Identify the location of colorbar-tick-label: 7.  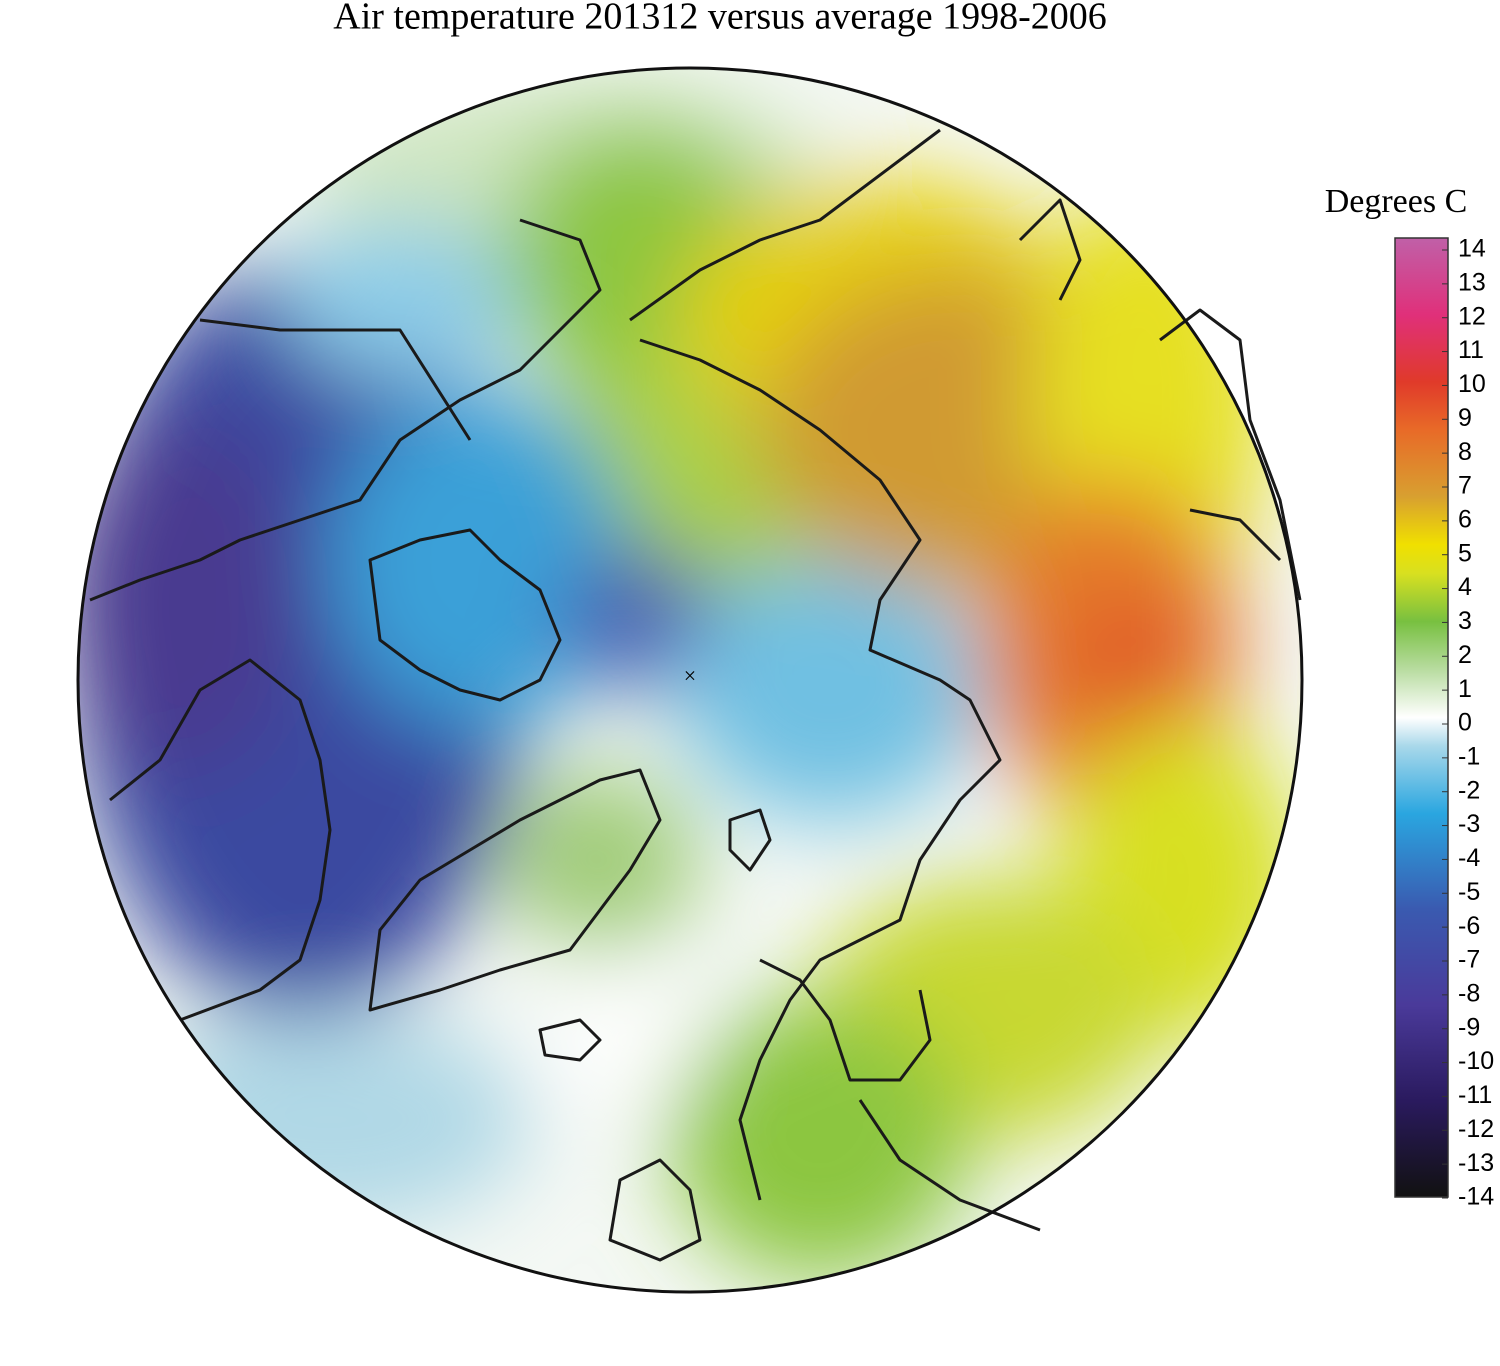
(1465, 486).